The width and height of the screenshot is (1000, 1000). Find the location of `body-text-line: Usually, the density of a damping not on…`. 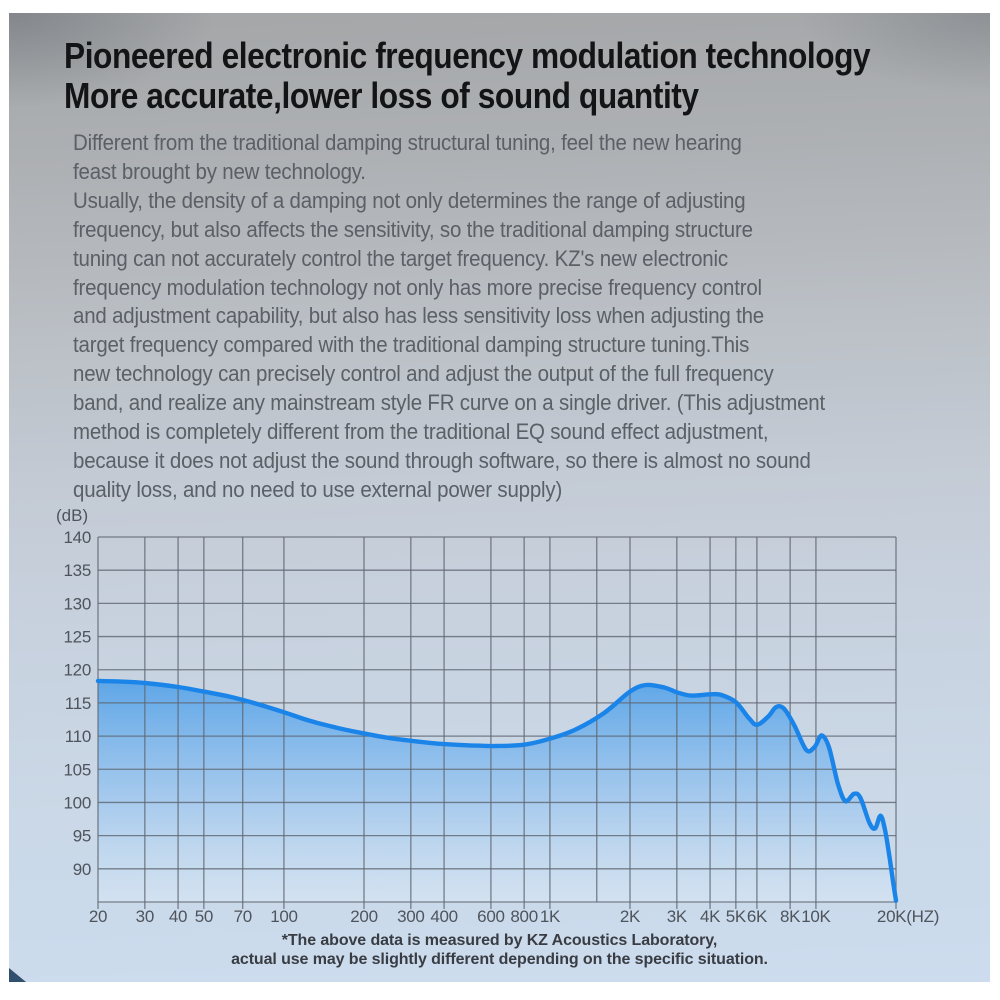

body-text-line: Usually, the density of a damping not on… is located at coordinates (409, 200).